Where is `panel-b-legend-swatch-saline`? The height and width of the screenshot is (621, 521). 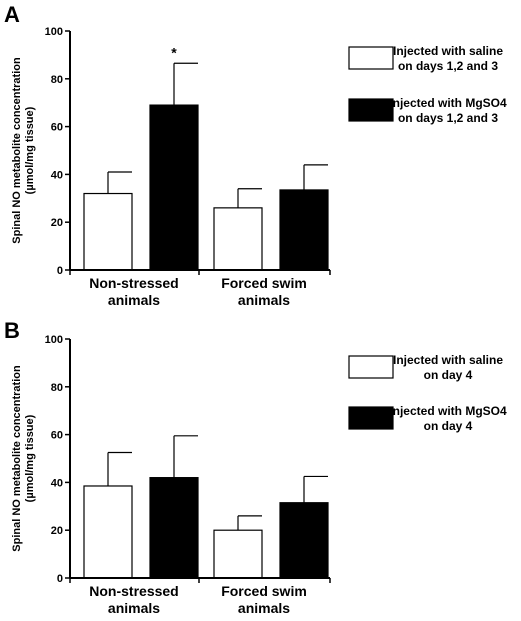 panel-b-legend-swatch-saline is located at coordinates (371, 367).